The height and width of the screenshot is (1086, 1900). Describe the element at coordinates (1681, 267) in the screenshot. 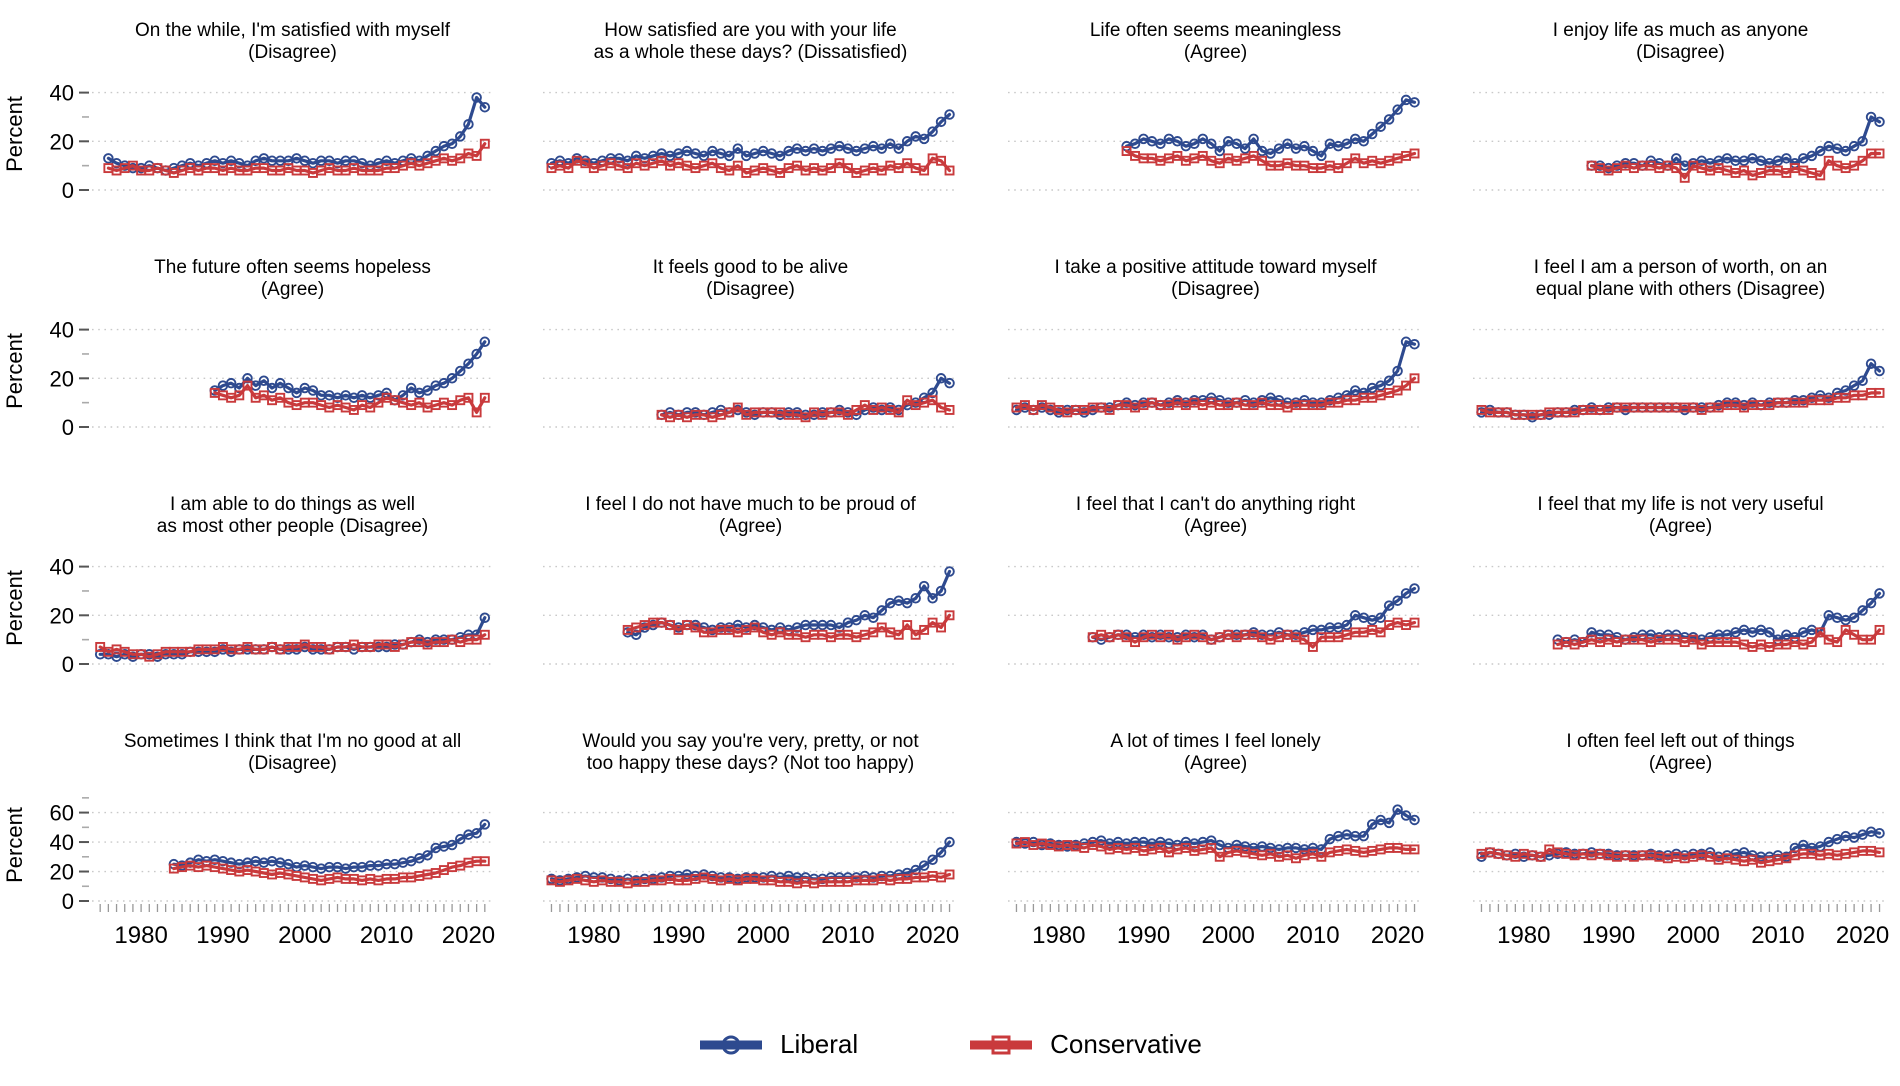

I see `panel-title-line1: I feel I am a person of worth, on an` at that location.